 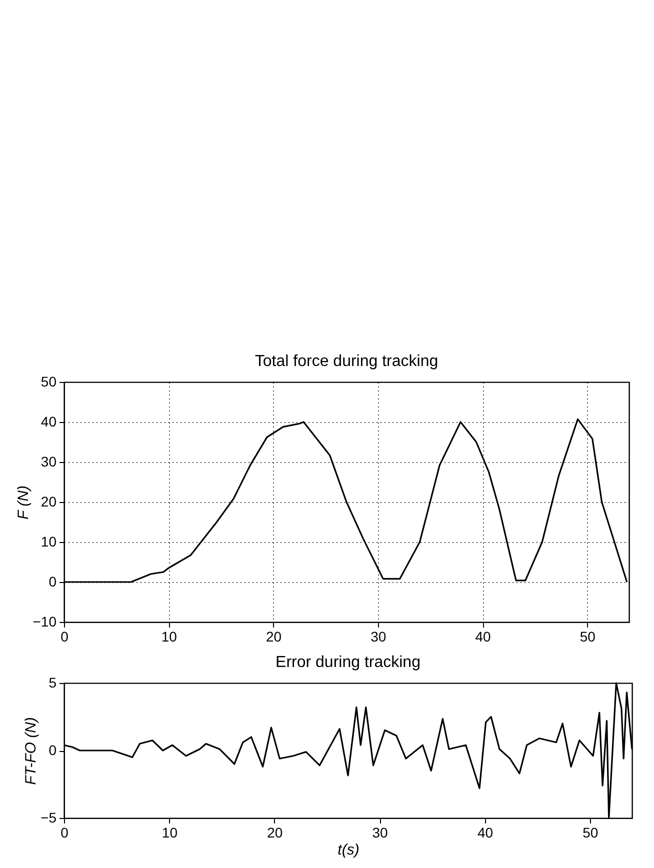 I want to click on y-axis-title: F (N), so click(x=23, y=503).